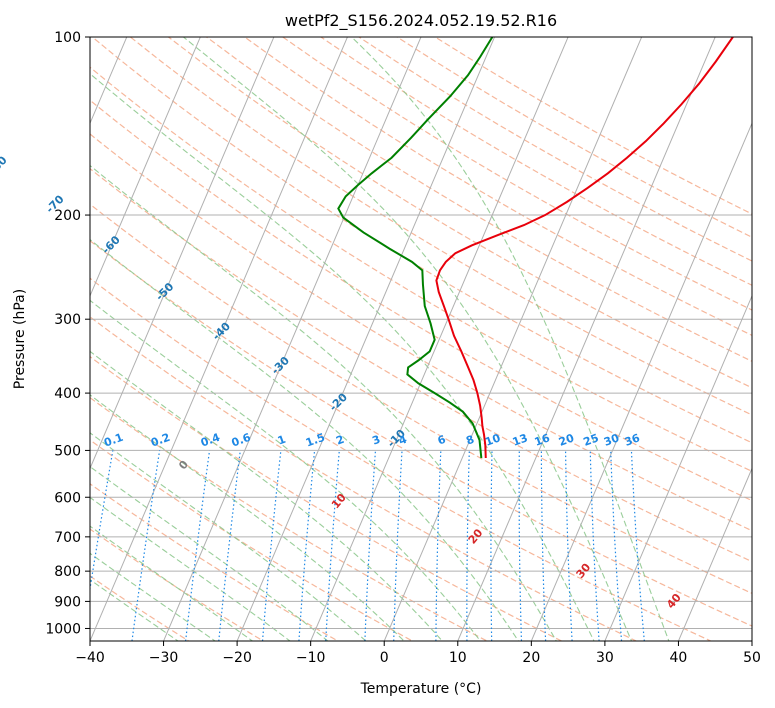  What do you see at coordinates (632, 440) in the screenshot?
I see `mixing-ratio-value-label: 36` at bounding box center [632, 440].